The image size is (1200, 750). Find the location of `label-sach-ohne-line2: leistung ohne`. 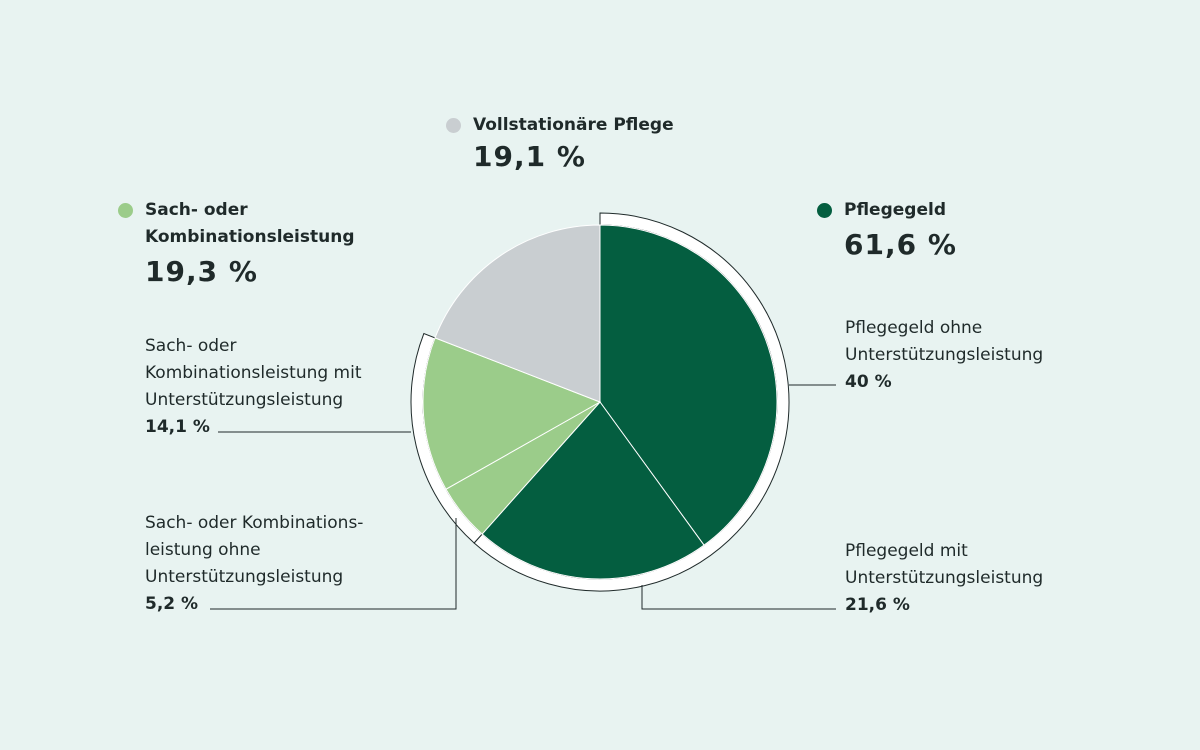

label-sach-ohne-line2: leistung ohne is located at coordinates (203, 550).